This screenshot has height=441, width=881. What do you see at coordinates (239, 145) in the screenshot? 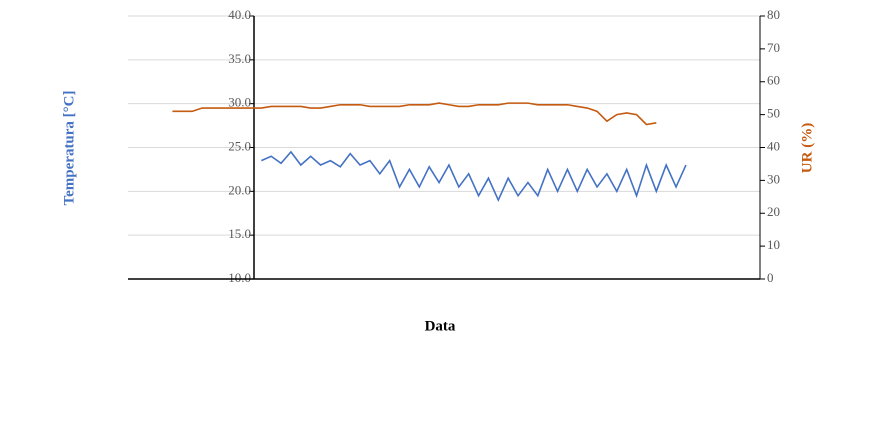
I see `y-tick-label: 25.0` at bounding box center [239, 145].